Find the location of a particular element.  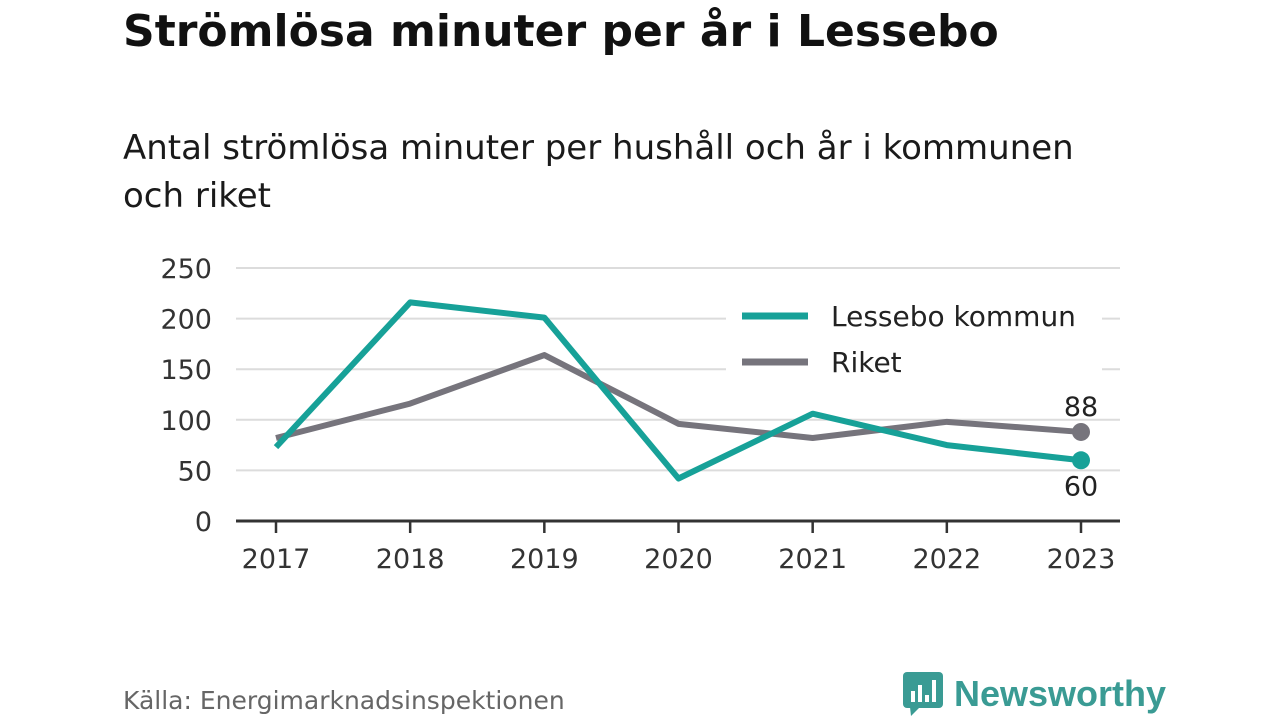

x-tick-label: 2020 is located at coordinates (678, 559).